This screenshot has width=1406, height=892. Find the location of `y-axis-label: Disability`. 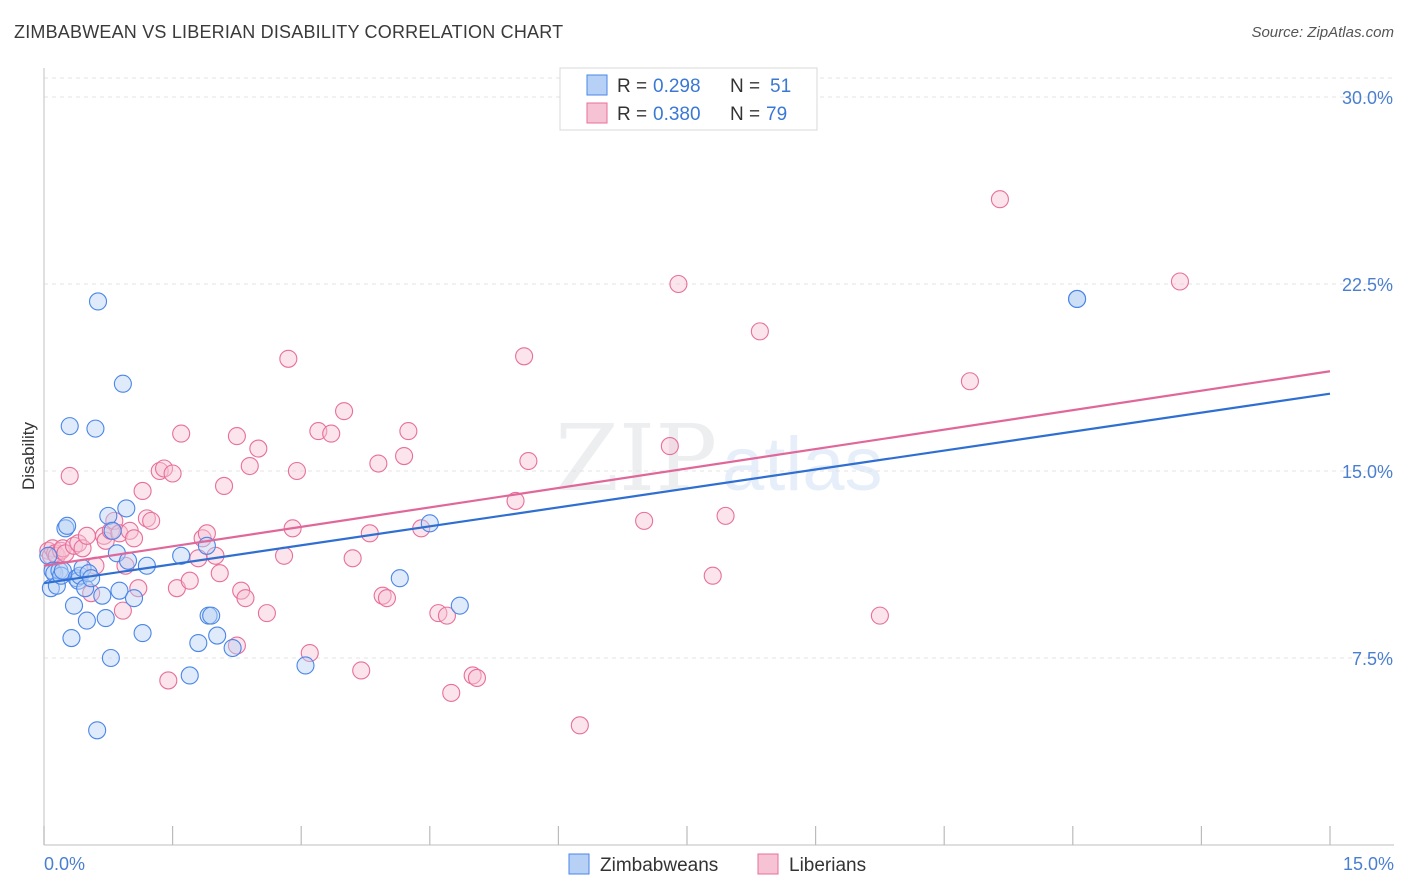

y-axis-label: Disability is located at coordinates (28, 455).